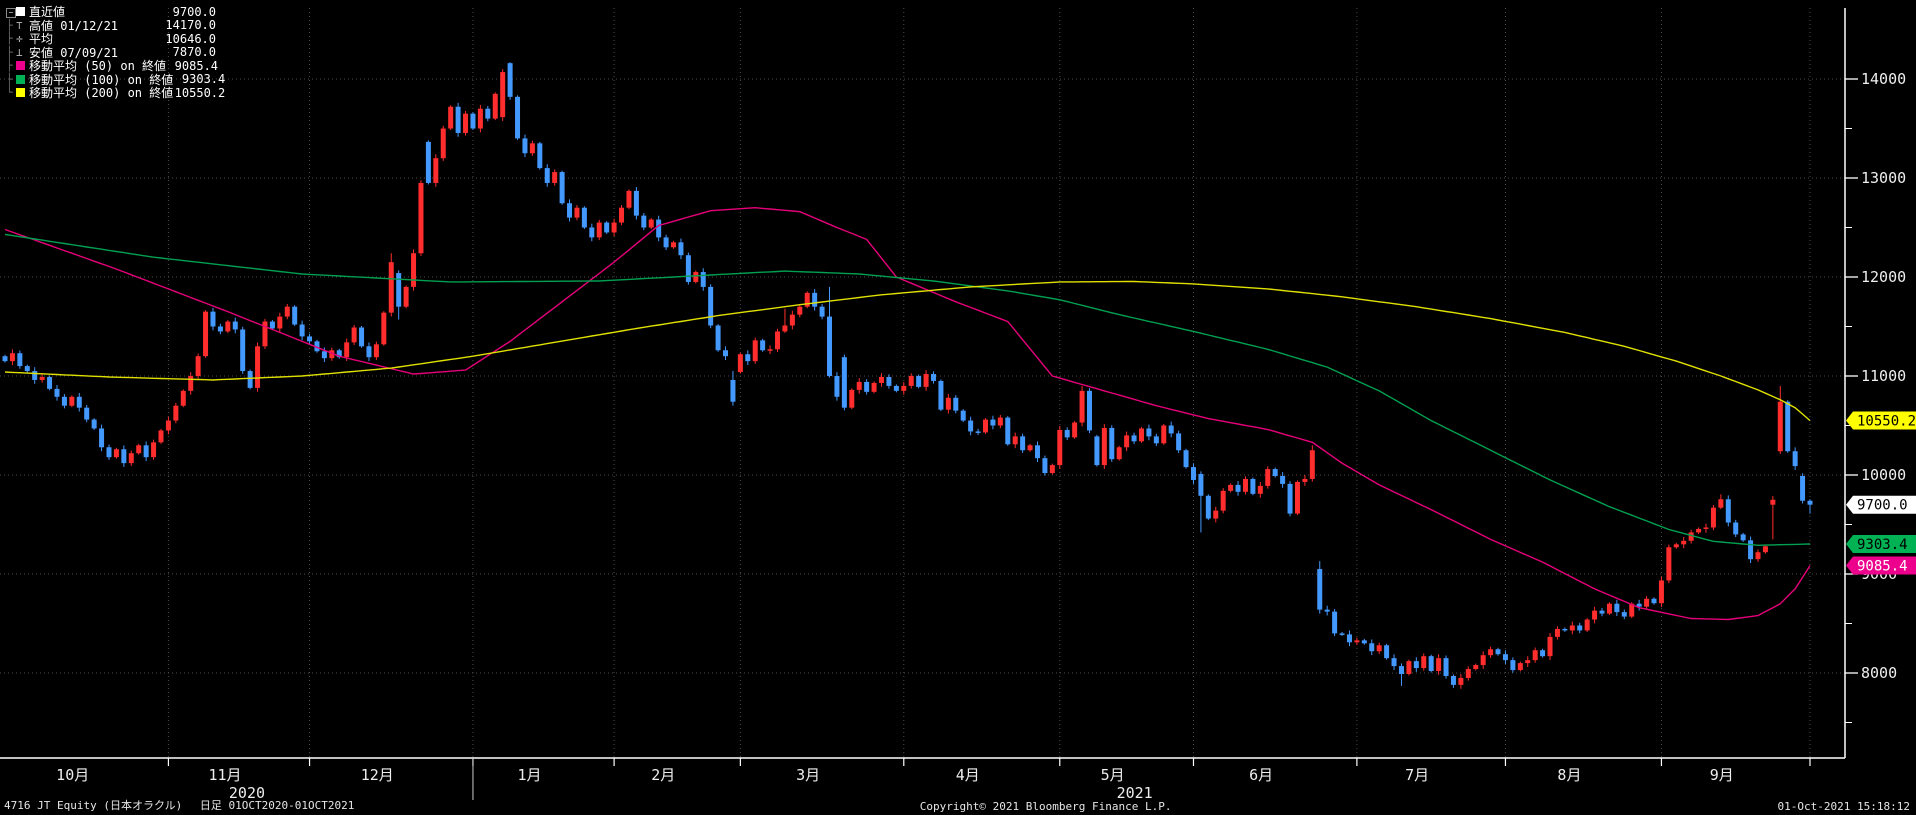 The width and height of the screenshot is (1916, 815). Describe the element at coordinates (194, 52) in the screenshot. I see `legend-value: 7870.0` at that location.